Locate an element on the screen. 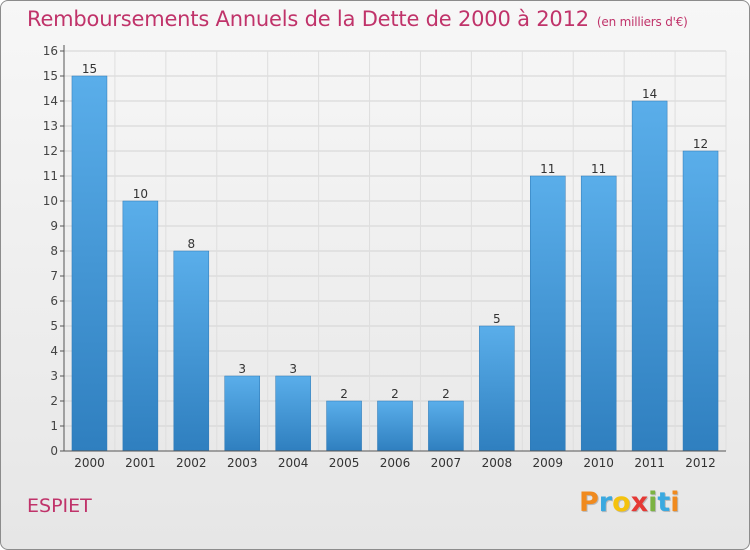 The height and width of the screenshot is (550, 750). bar-2012 is located at coordinates (700, 301).